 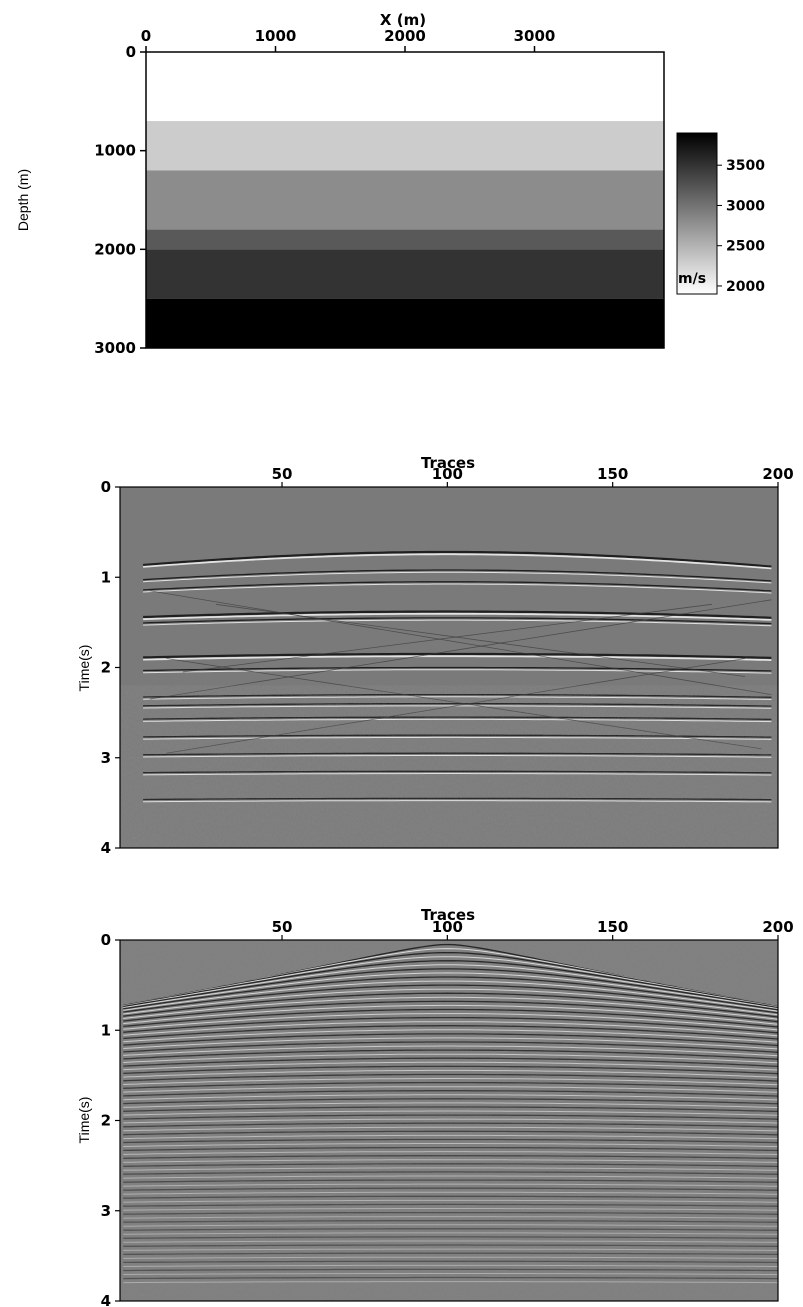 What do you see at coordinates (745, 206) in the screenshot?
I see `colorbar-tick-label-2: 3000` at bounding box center [745, 206].